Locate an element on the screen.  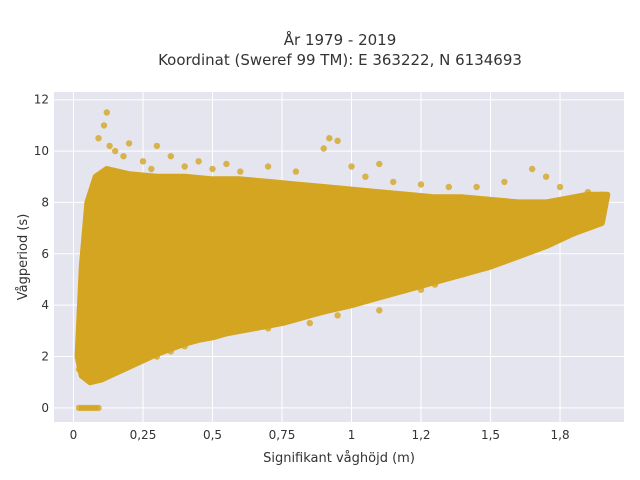
y-tick-label: 10 is located at coordinates (41, 151).